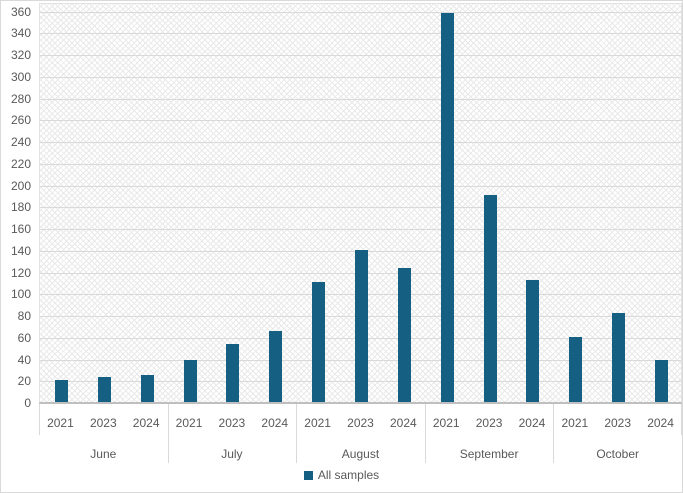 The height and width of the screenshot is (493, 683). What do you see at coordinates (20, 142) in the screenshot?
I see `y-axis-tick-label: 240` at bounding box center [20, 142].